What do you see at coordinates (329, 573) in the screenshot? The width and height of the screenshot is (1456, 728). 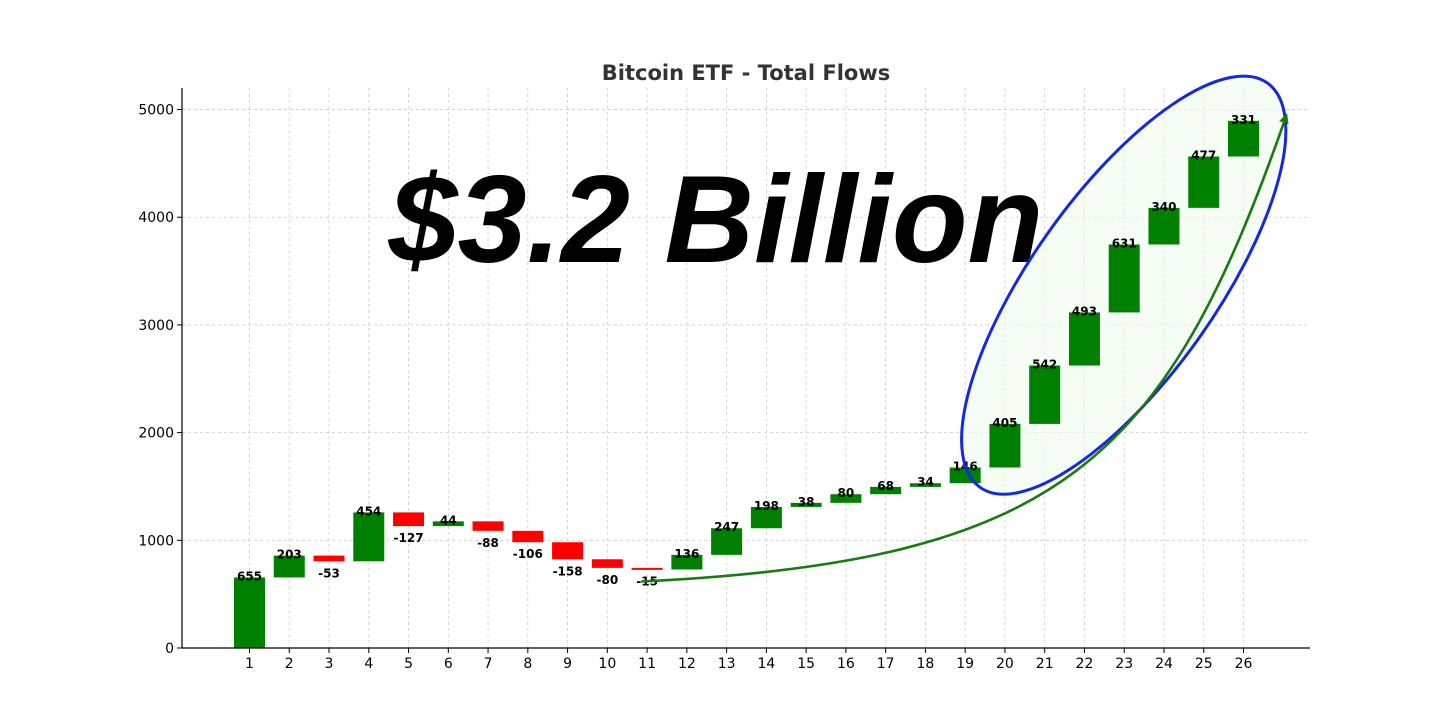 I see `data-label: -53` at bounding box center [329, 573].